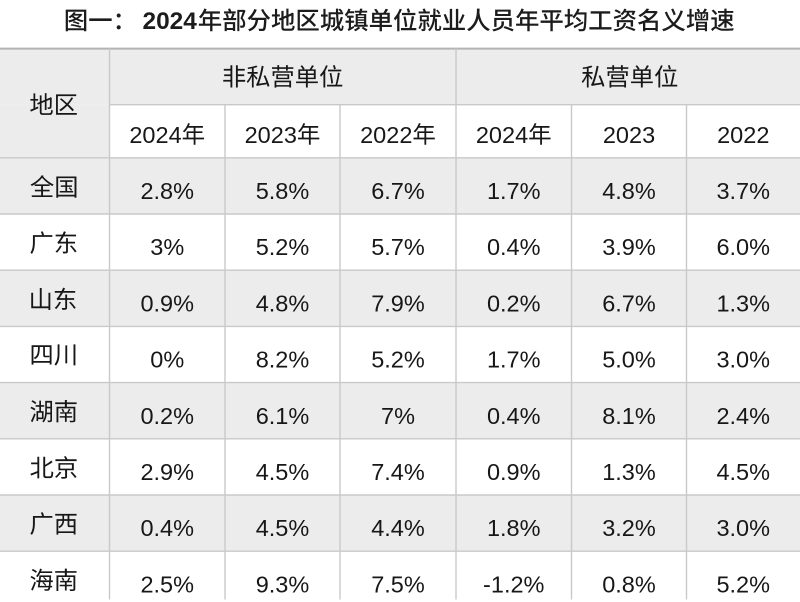 This screenshot has width=800, height=602. Describe the element at coordinates (398, 584) in the screenshot. I see `svg-text: 7.5%` at that location.